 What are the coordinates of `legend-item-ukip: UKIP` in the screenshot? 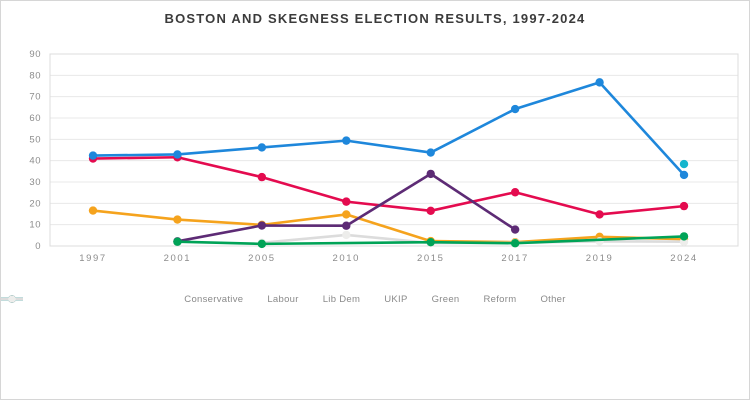 It's located at (204, 299).